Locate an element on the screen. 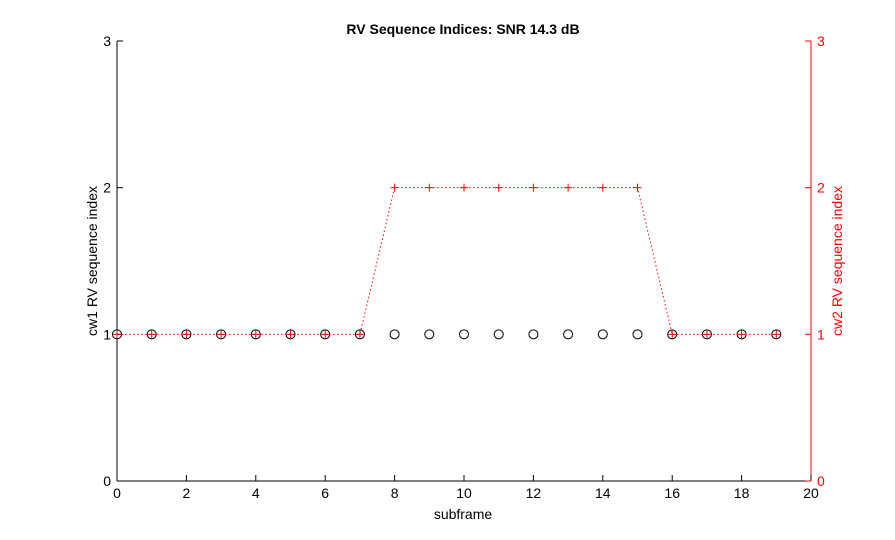 Image resolution: width=895 pixels, height=540 pixels. x-axis-label: subframe is located at coordinates (463, 514).